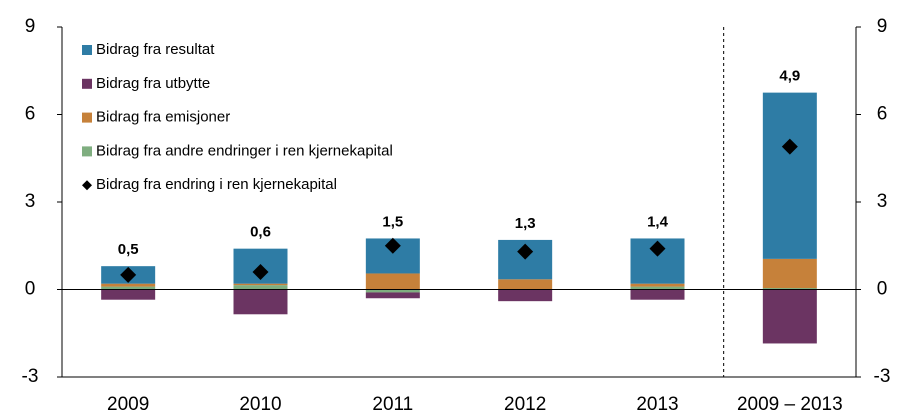 The image size is (904, 416). I want to click on x-tick-label: 2013, so click(657, 404).